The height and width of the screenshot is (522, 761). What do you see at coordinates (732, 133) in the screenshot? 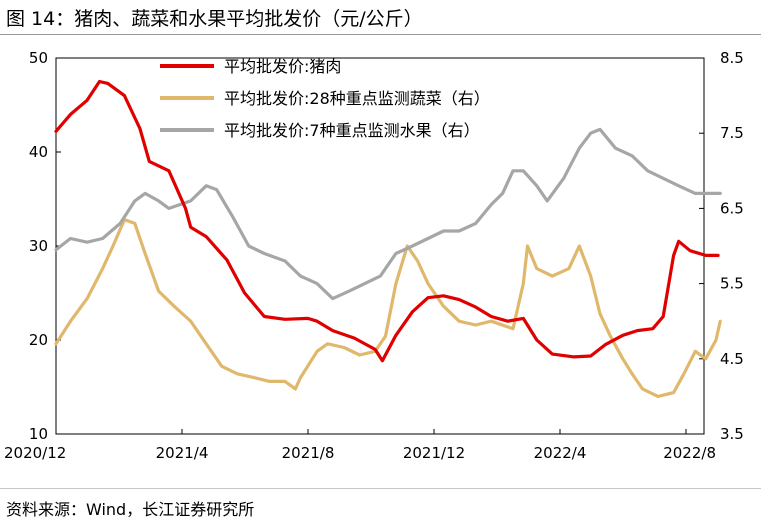
I see `right-axis-tick-label: 7.5` at bounding box center [732, 133].